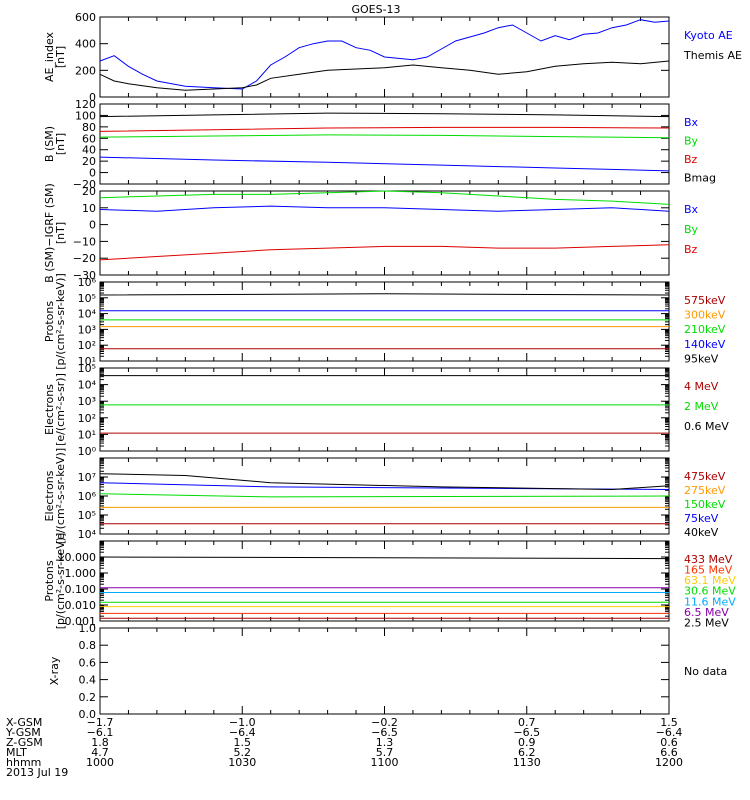 The image size is (750, 800). Describe the element at coordinates (375, 9) in the screenshot. I see `figure-title: GOES-13` at that location.